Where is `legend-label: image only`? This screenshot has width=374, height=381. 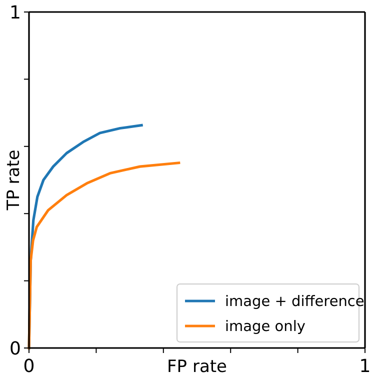 legend-label: image only is located at coordinates (265, 327).